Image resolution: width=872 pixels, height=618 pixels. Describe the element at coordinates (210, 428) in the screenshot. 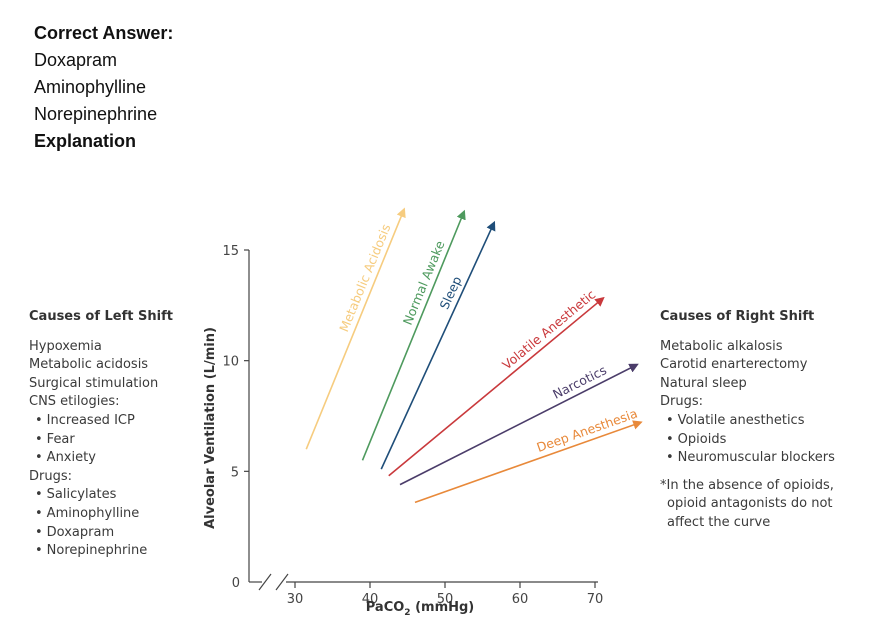

I see `y-axis-label: Alveolar Ventilation (L/min)` at that location.